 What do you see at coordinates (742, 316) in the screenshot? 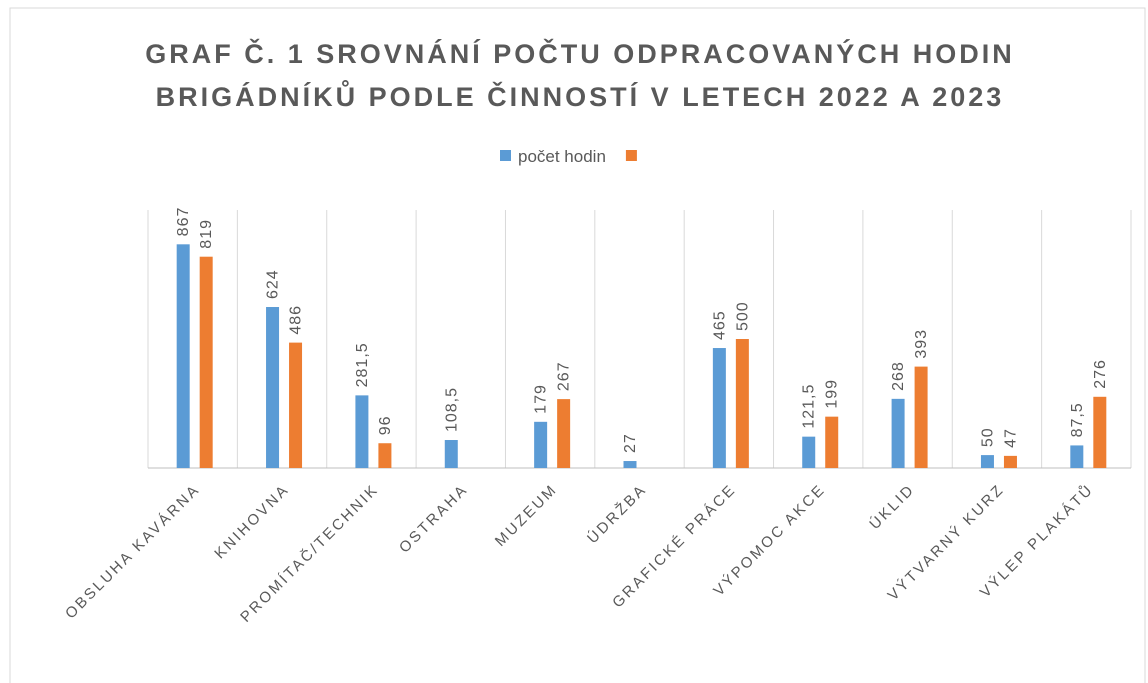
I see `data-label: 500` at bounding box center [742, 316].